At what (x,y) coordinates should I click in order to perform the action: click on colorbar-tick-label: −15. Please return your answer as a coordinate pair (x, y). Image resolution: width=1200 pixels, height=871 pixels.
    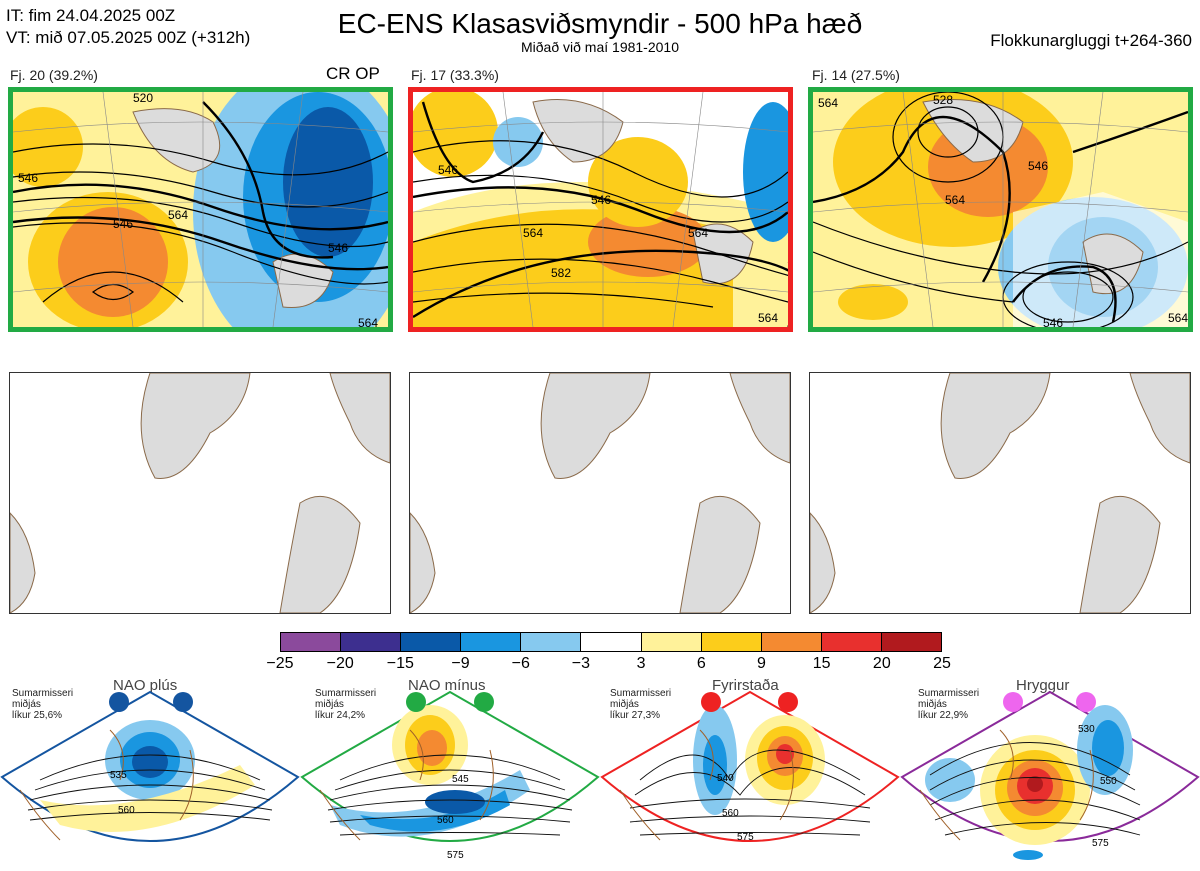
    Looking at the image, I should click on (400, 663).